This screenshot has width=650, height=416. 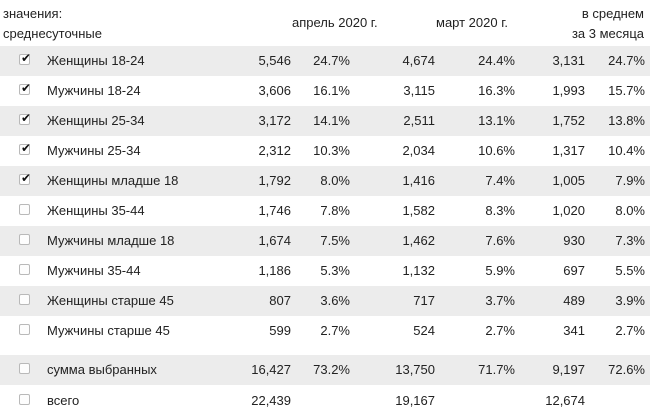 What do you see at coordinates (574, 270) in the screenshot?
I see `average-value: 697` at bounding box center [574, 270].